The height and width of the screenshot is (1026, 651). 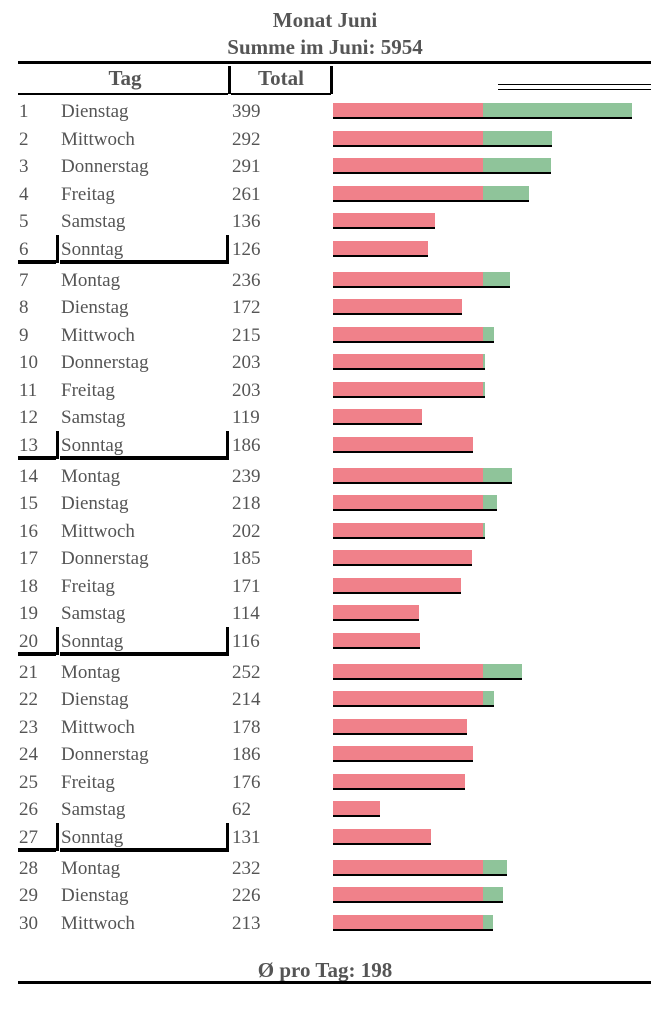 I want to click on table-row: 13 Sonntag 186, so click(x=325, y=448).